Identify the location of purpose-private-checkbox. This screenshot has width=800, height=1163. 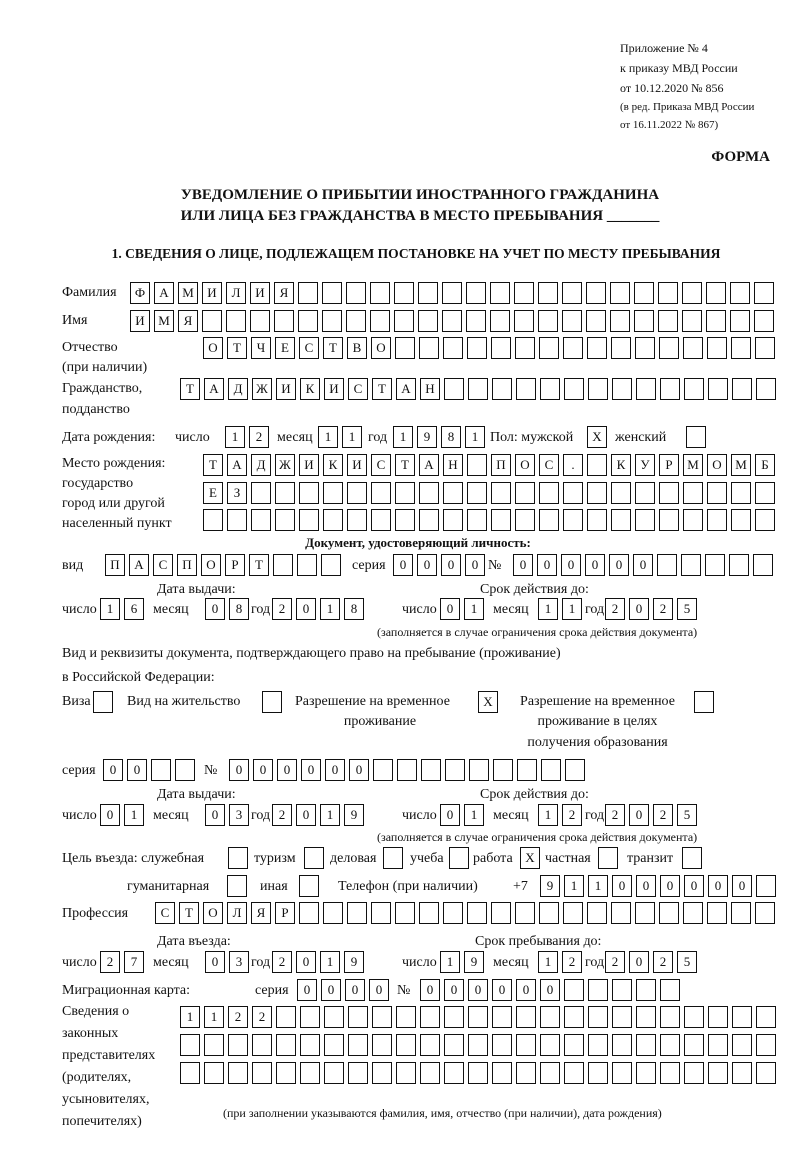
(608, 858).